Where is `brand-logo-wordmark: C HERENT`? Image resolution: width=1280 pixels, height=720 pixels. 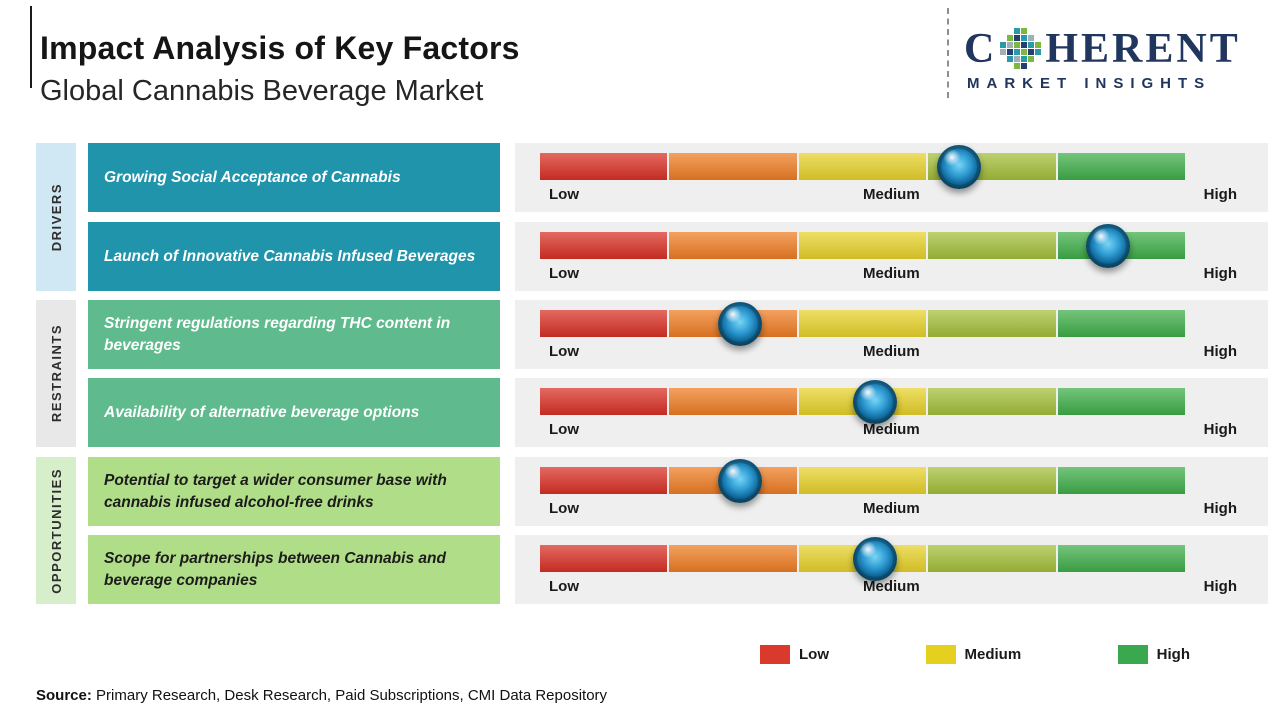
brand-logo-wordmark: C HERENT is located at coordinates (1114, 49).